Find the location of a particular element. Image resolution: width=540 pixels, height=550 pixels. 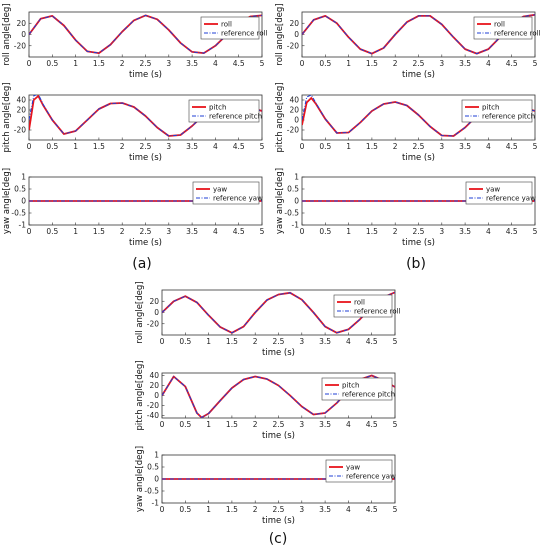

series-reference-roll-line is located at coordinates (418, 34).